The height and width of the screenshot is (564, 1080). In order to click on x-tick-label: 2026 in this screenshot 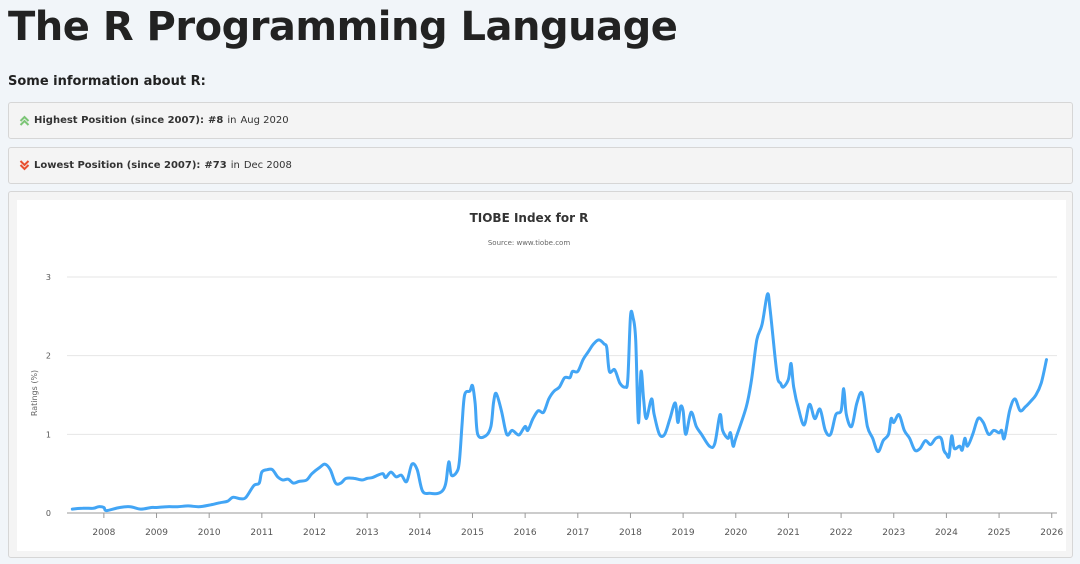, I will do `click(1051, 533)`.